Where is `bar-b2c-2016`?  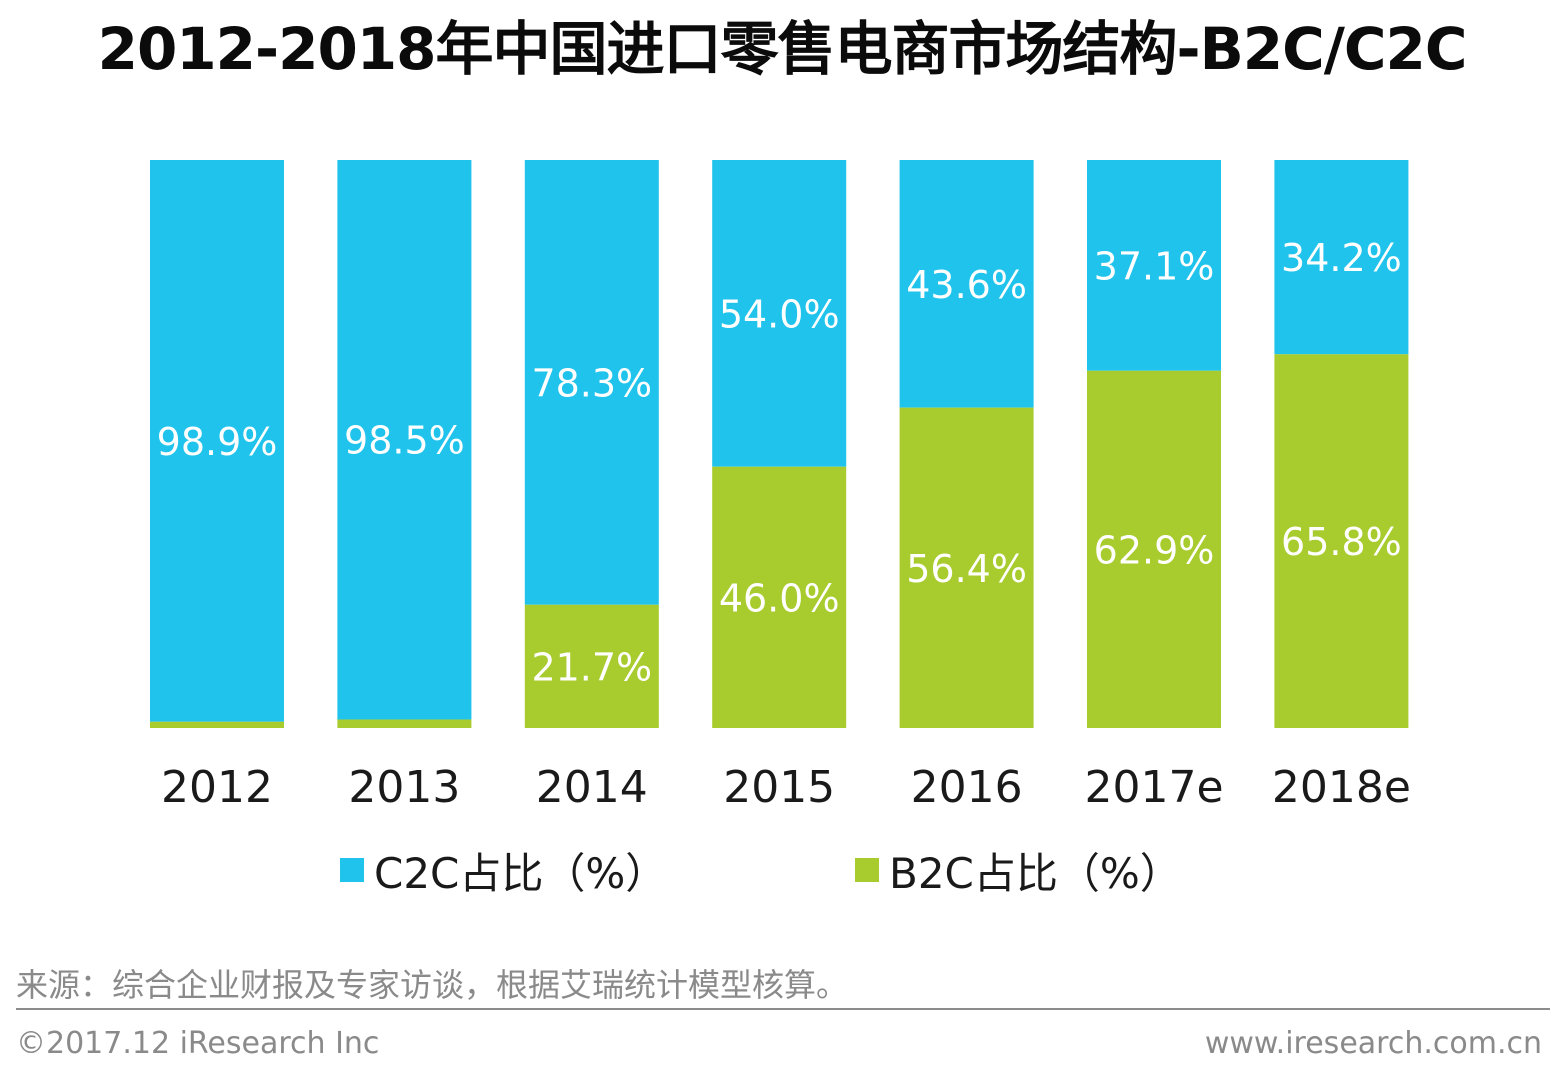
bar-b2c-2016 is located at coordinates (966, 567).